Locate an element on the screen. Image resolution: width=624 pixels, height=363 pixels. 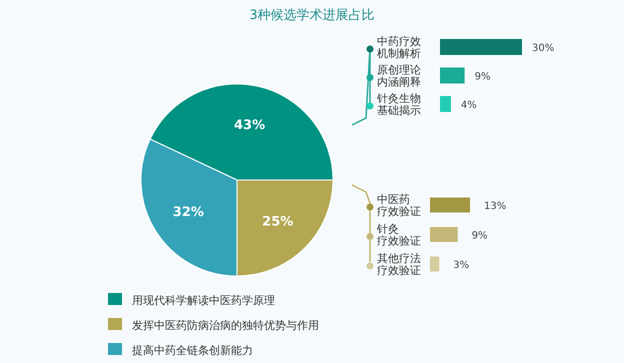
legend-label: 用现代科学解读中医药学原理 is located at coordinates (203, 300).